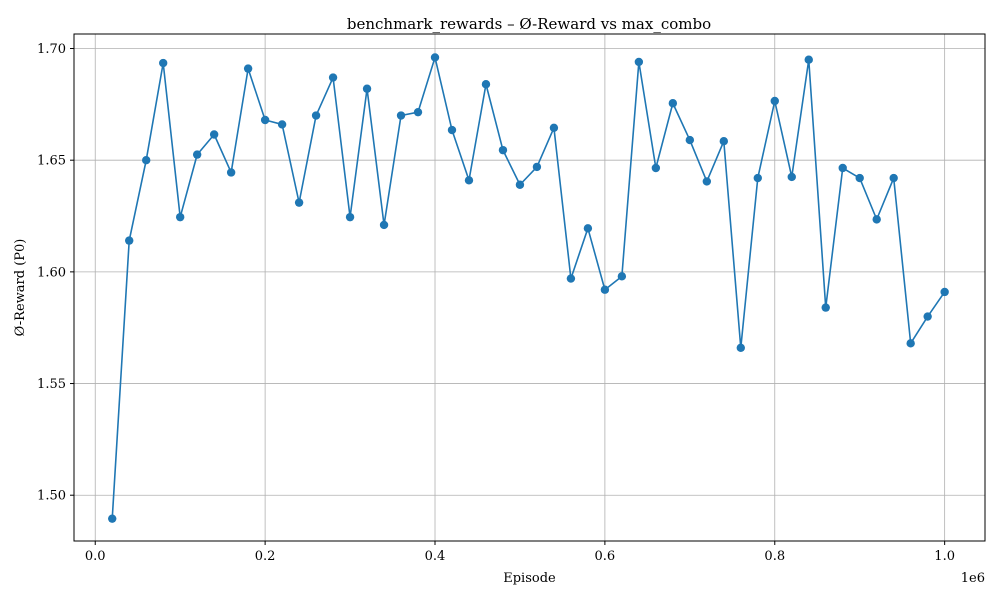  Describe the element at coordinates (51, 496) in the screenshot. I see `y-tick-label: 1.50` at that location.